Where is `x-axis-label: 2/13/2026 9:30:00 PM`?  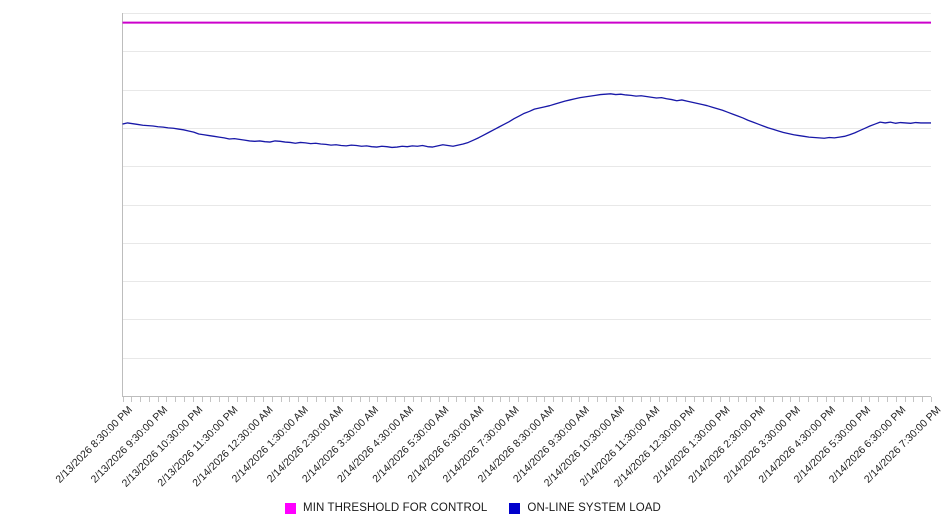
x-axis-label: 2/13/2026 9:30:00 PM is located at coordinates (129, 445).